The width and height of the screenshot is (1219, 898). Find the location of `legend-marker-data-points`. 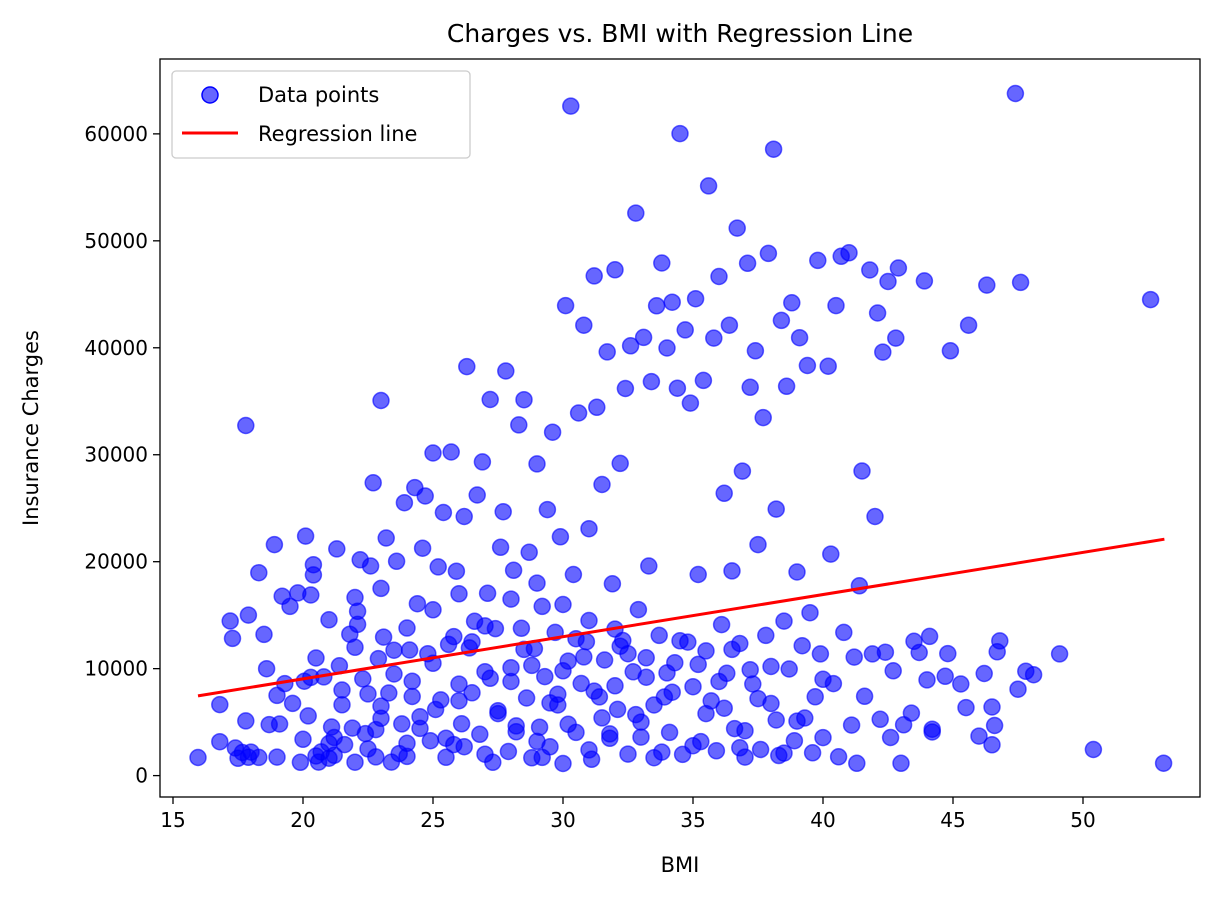

legend-marker-data-points is located at coordinates (210, 95).